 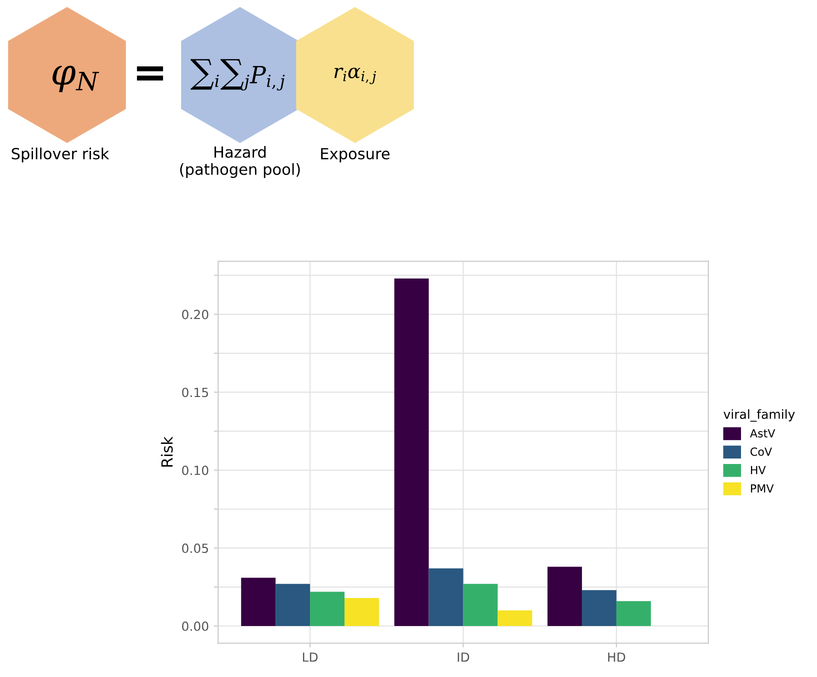 I want to click on y-tick-label: 0.15, so click(x=195, y=393).